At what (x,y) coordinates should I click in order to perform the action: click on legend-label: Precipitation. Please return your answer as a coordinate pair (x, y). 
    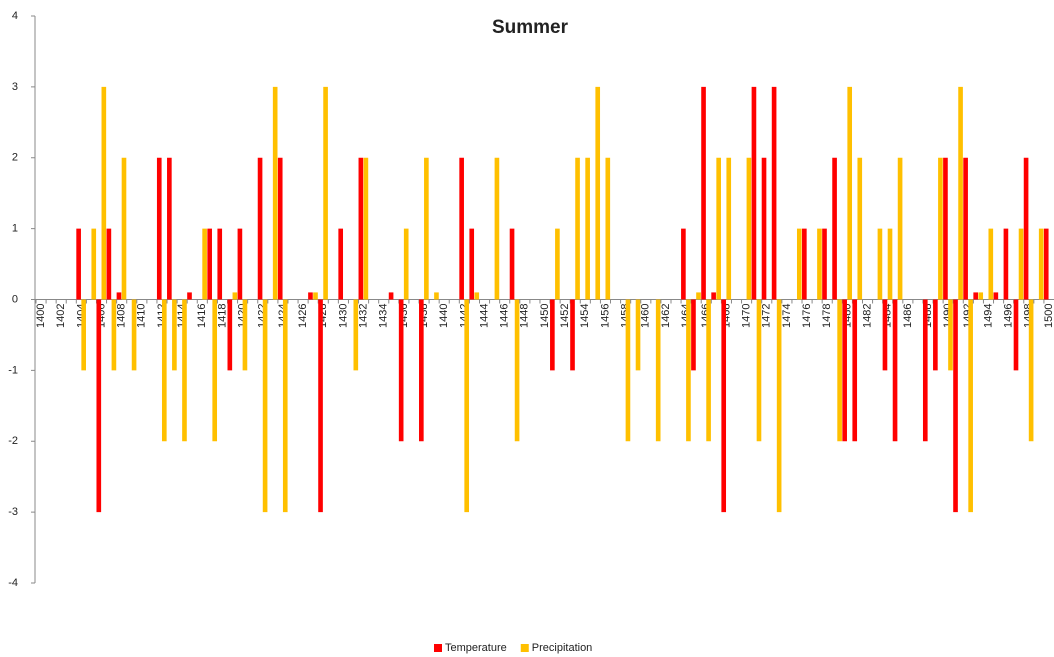
    Looking at the image, I should click on (562, 648).